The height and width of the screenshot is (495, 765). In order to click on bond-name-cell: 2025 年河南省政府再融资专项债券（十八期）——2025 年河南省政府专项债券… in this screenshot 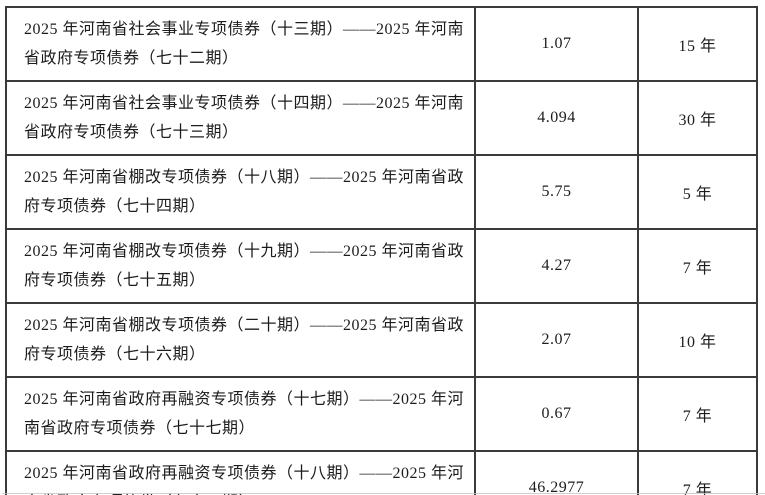, I will do `click(240, 472)`.